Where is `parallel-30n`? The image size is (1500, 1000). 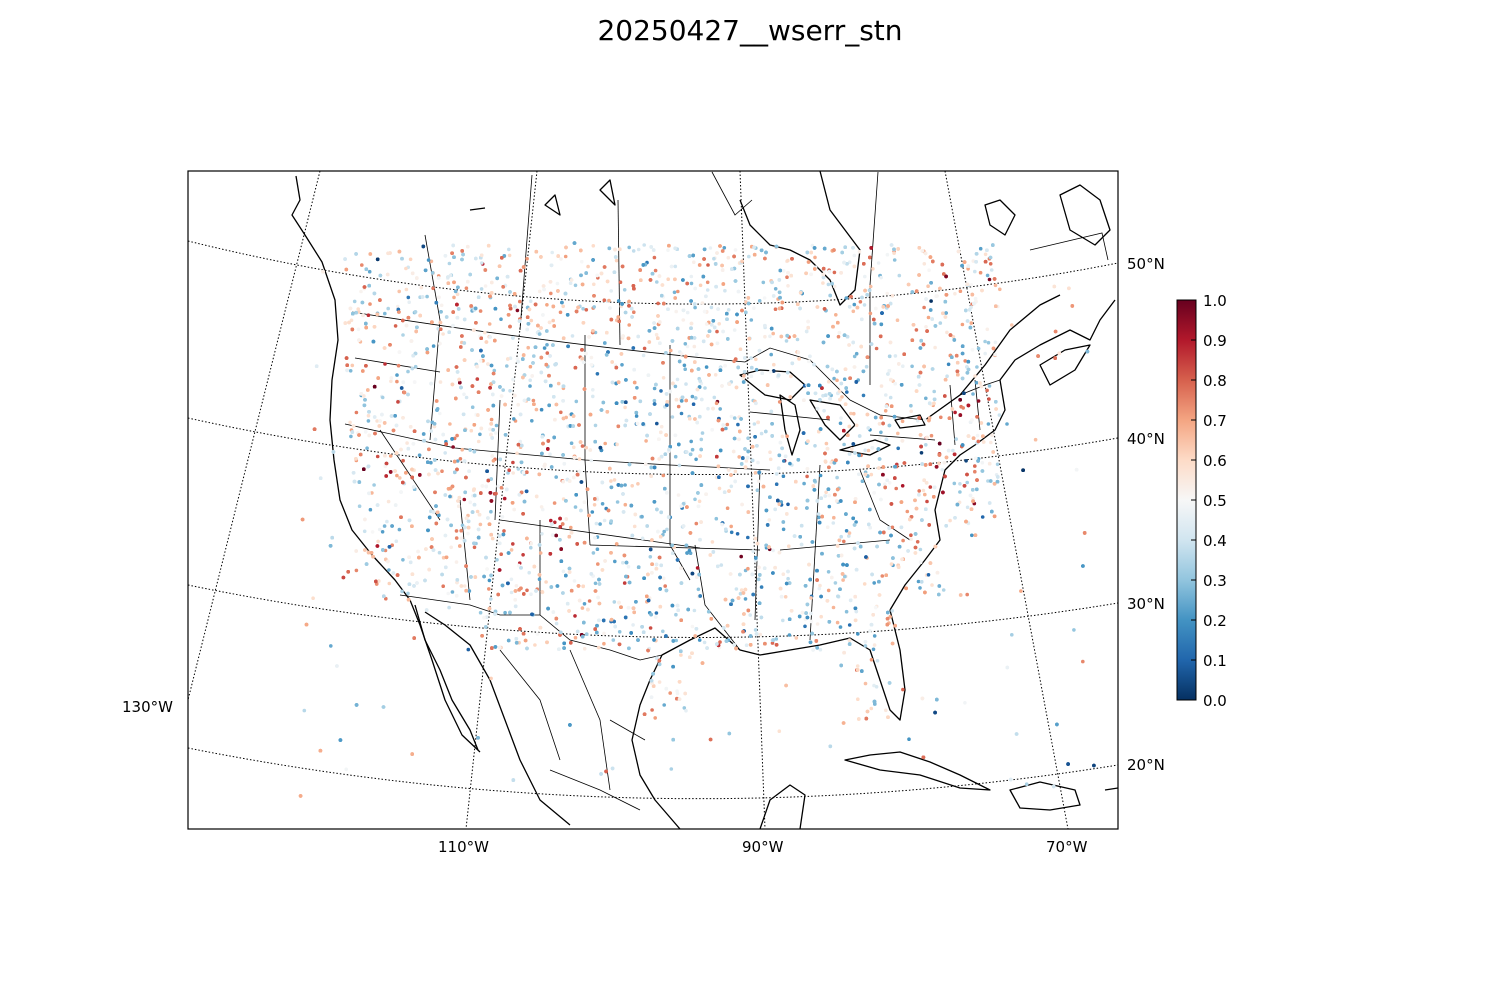 parallel-30n is located at coordinates (653, 611).